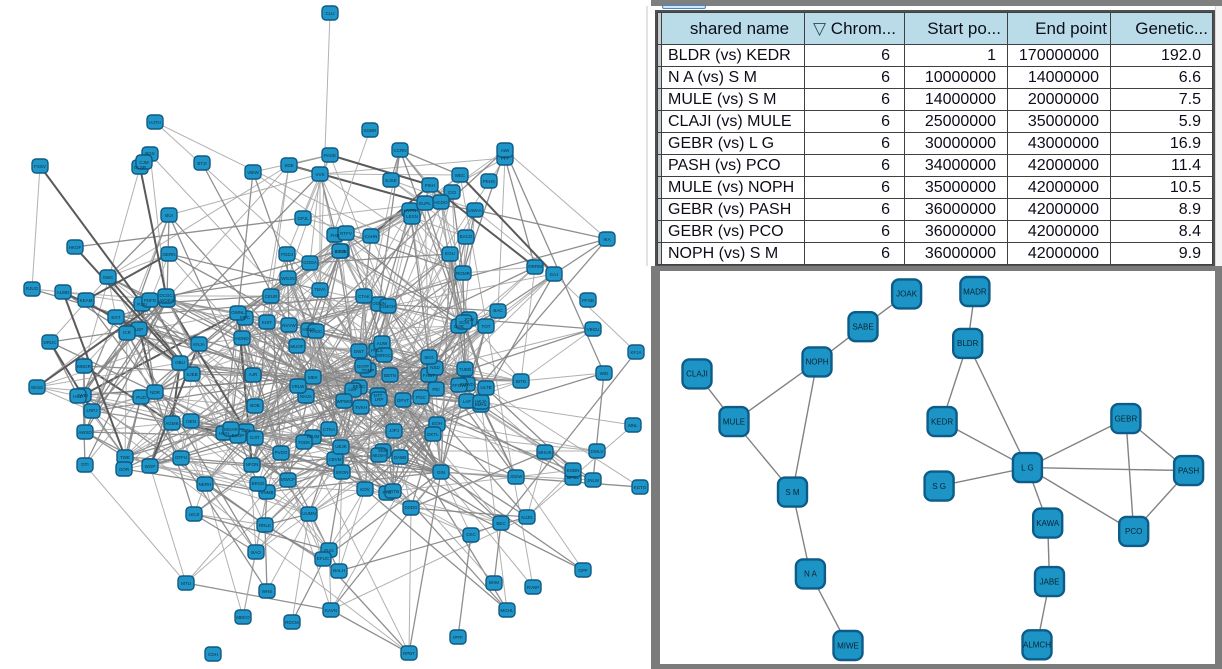 This screenshot has width=1222, height=669. I want to click on svg-text: PCLS, so click(377, 350).